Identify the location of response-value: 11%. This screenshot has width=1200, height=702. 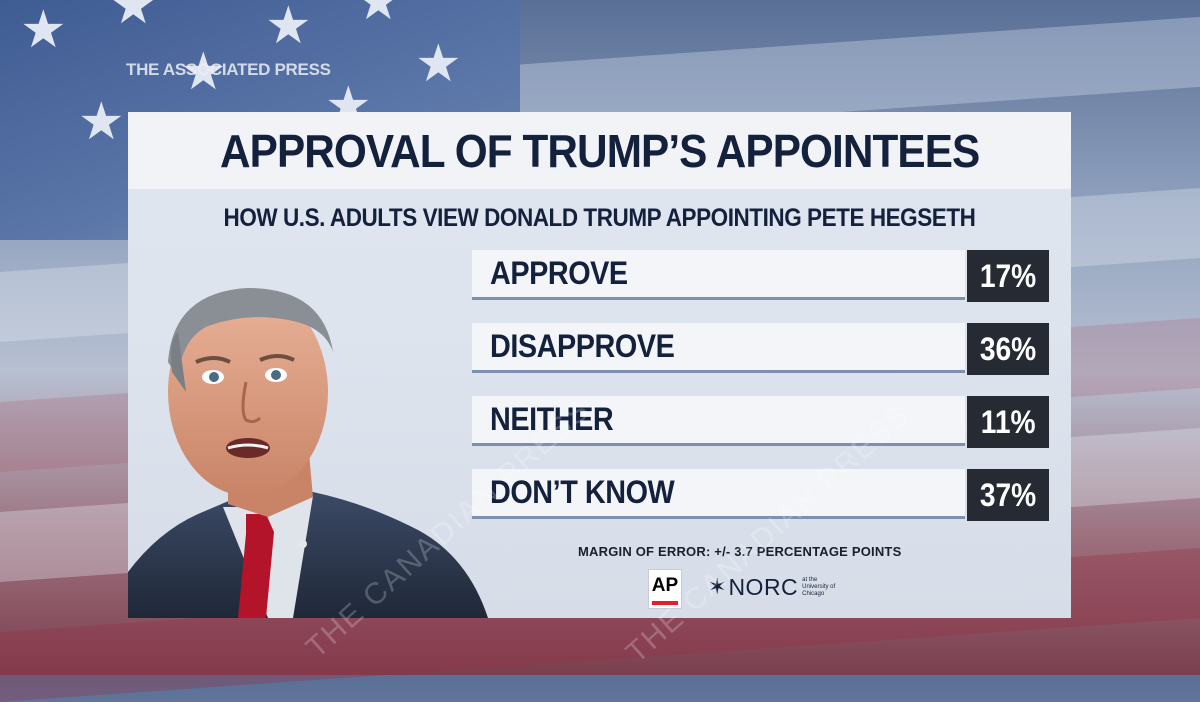
(1008, 421).